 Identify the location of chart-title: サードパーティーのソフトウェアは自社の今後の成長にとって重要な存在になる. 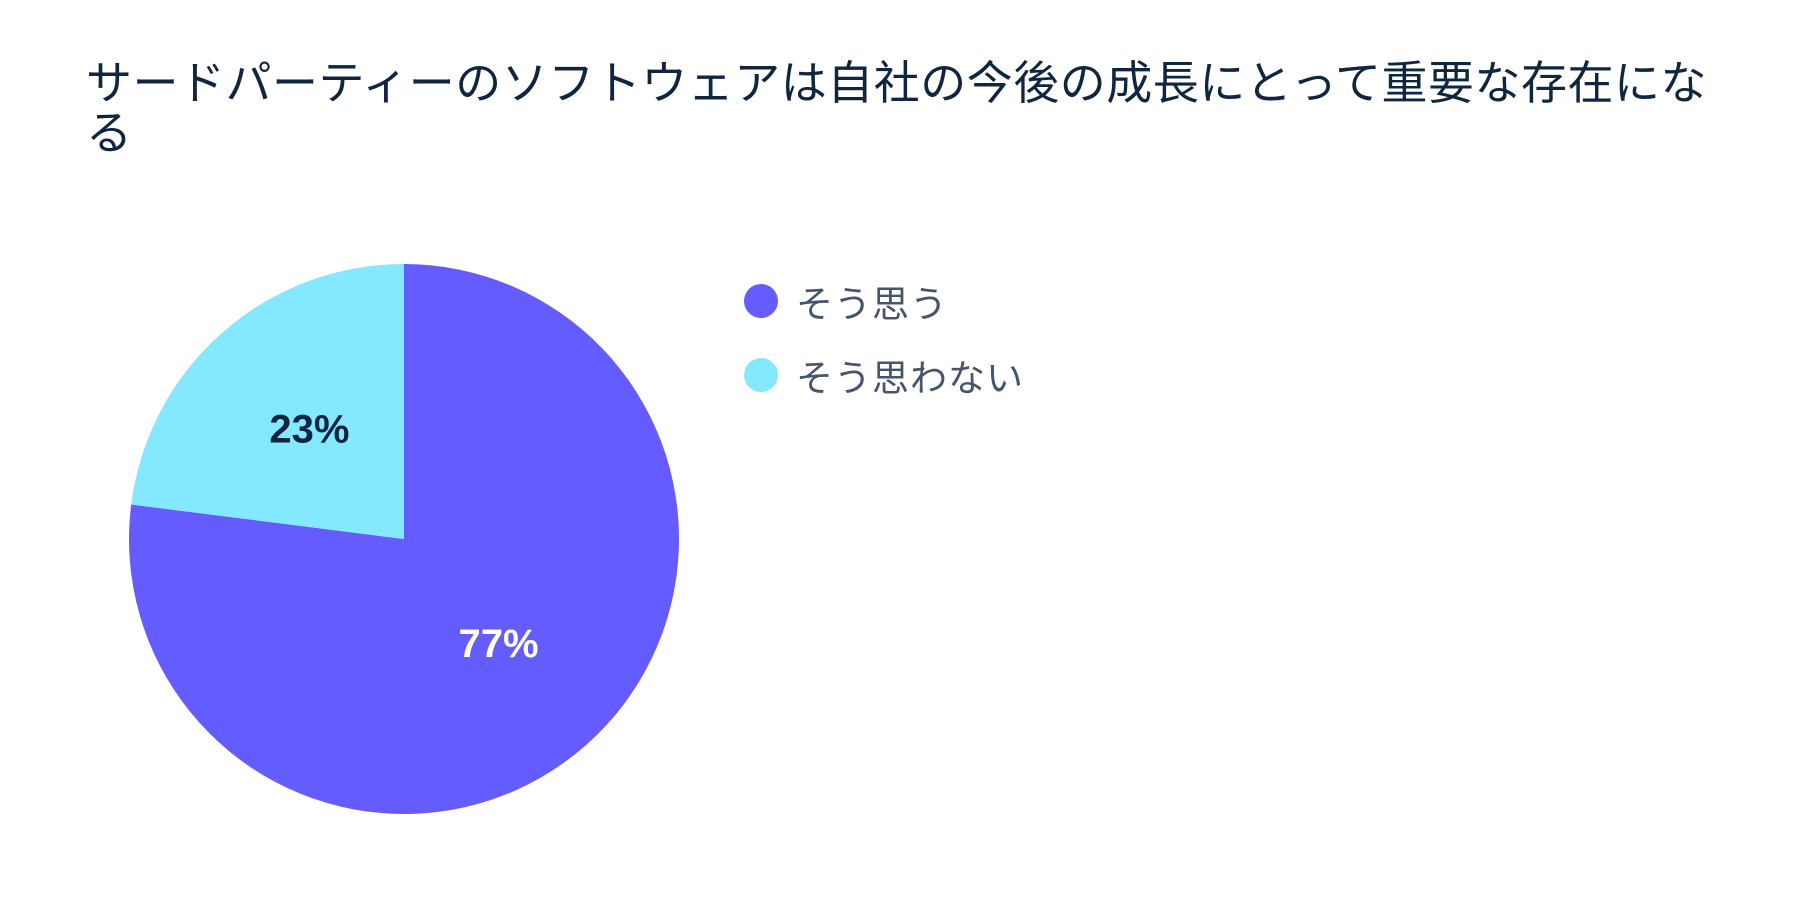
(897, 108).